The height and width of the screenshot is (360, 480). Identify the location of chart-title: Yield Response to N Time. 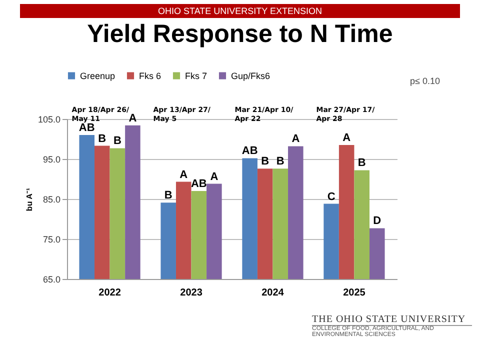
(240, 34).